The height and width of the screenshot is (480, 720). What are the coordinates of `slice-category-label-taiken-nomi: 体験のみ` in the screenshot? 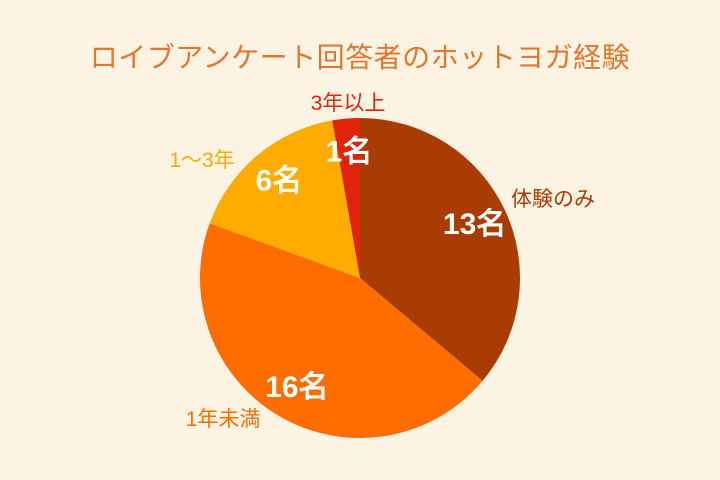 It's located at (553, 199).